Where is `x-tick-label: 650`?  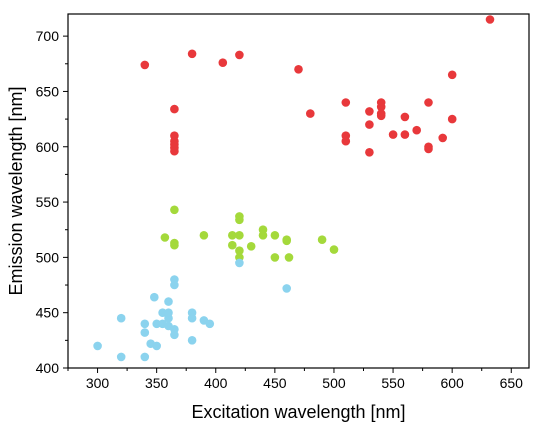 x-tick-label: 650 is located at coordinates (512, 383).